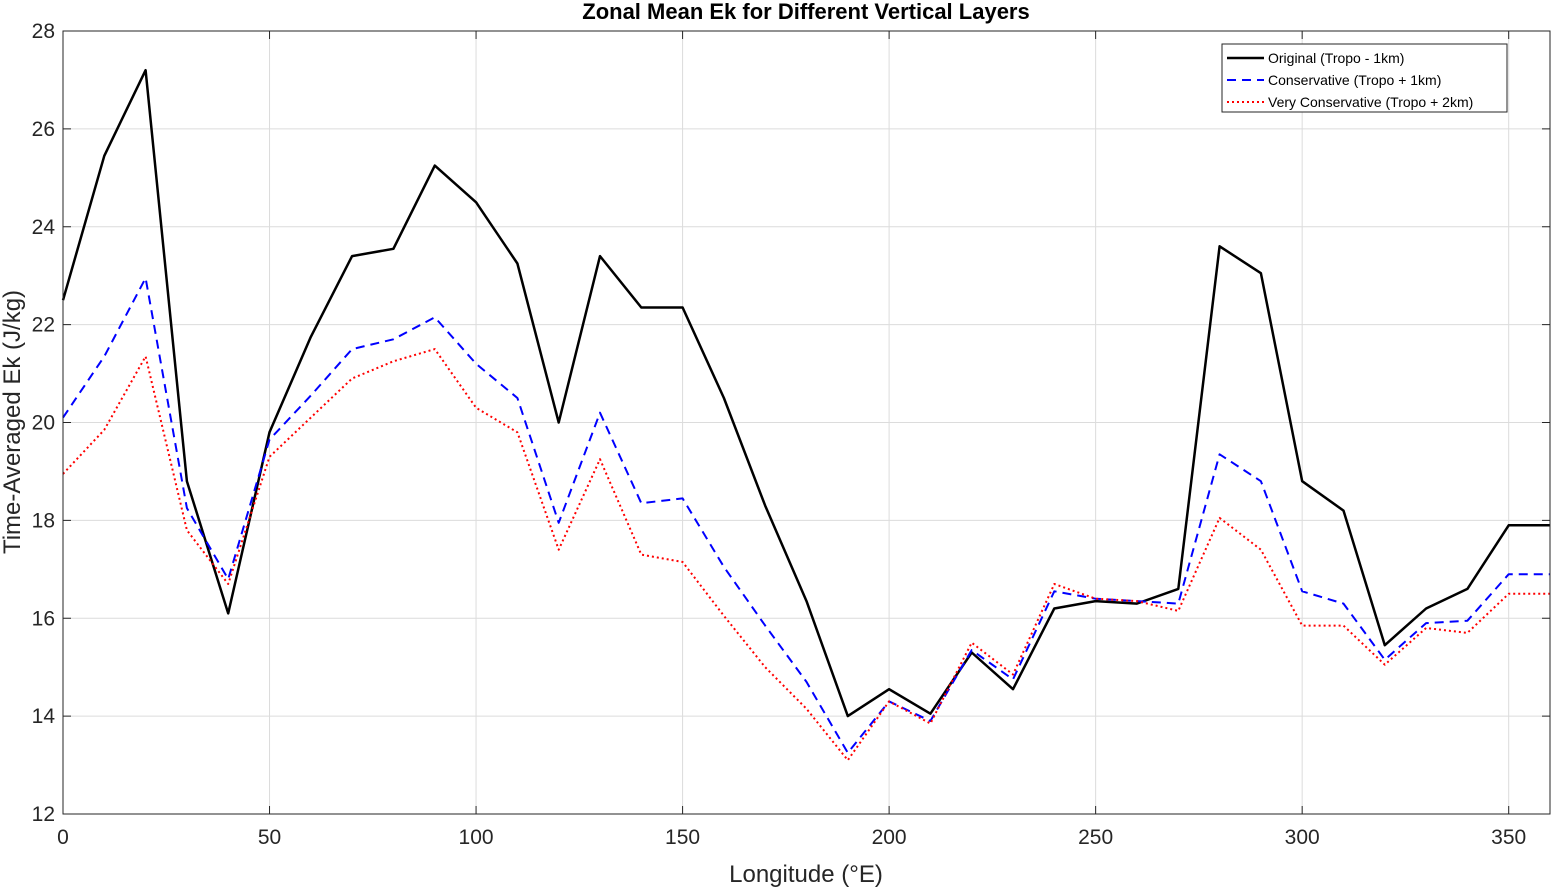 Image resolution: width=1552 pixels, height=888 pixels. What do you see at coordinates (13, 422) in the screenshot?
I see `y-axis-label: Time-Averaged Ek (J/kg)` at bounding box center [13, 422].